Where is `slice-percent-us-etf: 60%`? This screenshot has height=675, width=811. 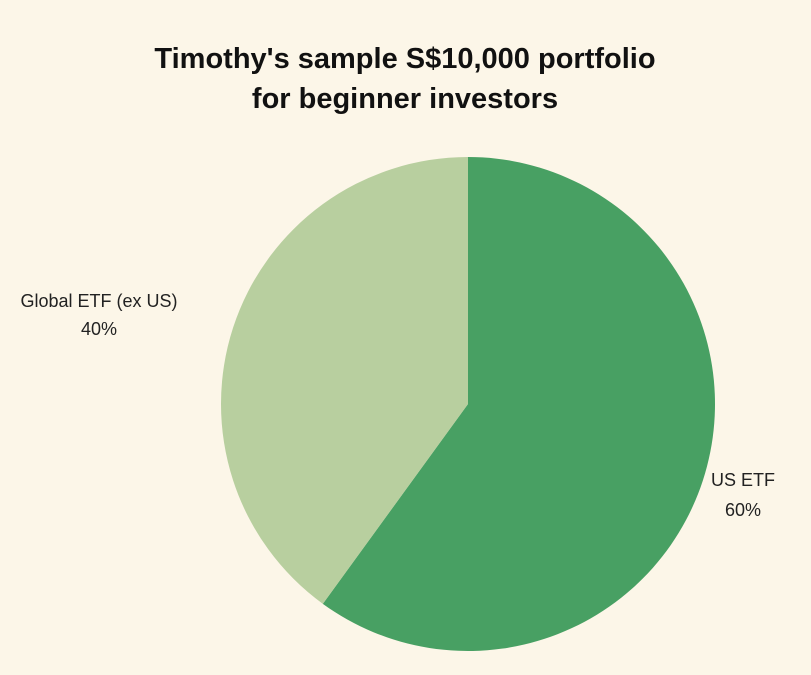
slice-percent-us-etf: 60% is located at coordinates (743, 510).